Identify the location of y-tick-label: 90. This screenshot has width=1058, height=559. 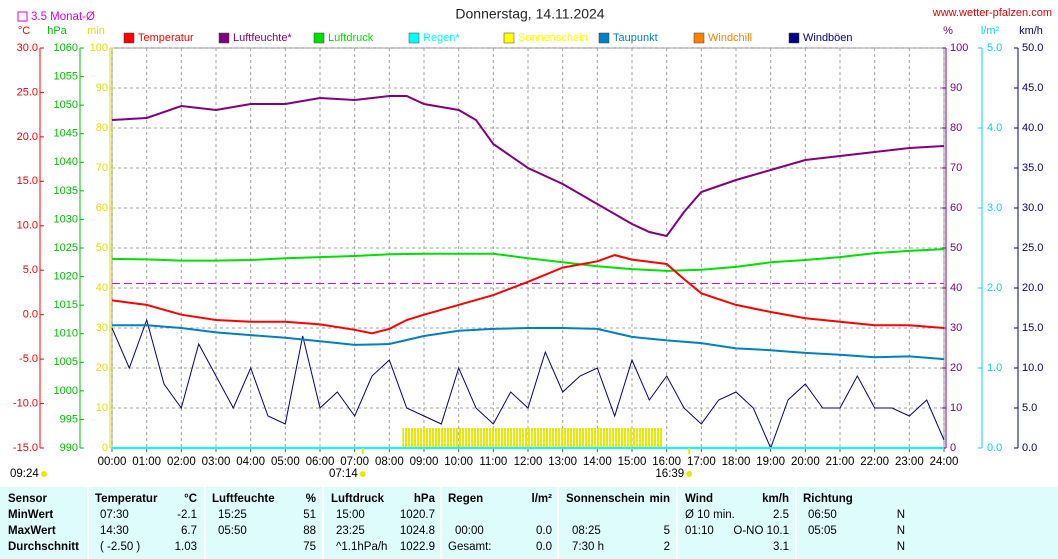
(956, 88).